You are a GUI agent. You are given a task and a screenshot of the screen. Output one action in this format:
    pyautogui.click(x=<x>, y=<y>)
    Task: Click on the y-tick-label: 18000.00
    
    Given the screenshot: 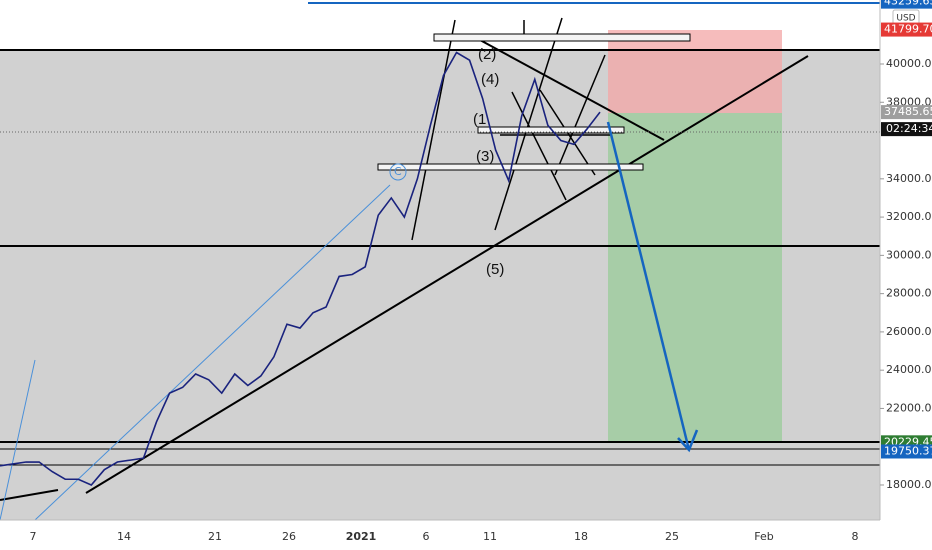 What is the action you would take?
    pyautogui.click(x=909, y=484)
    